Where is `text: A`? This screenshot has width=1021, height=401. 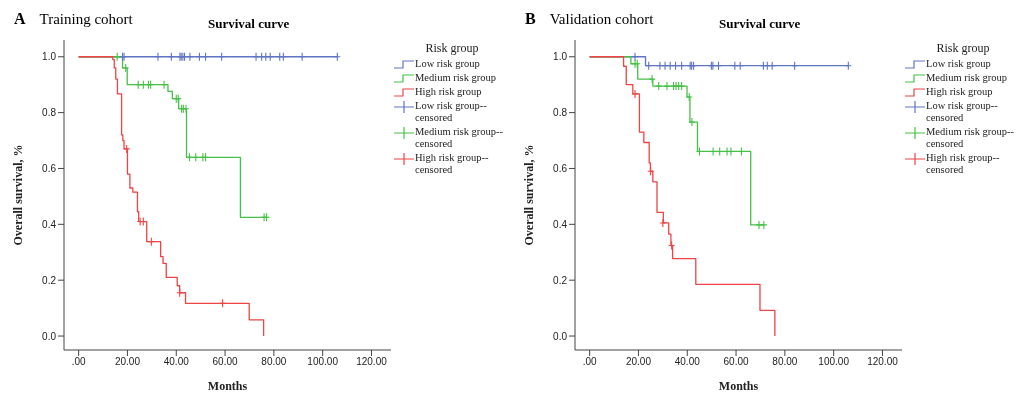 text: A is located at coordinates (20, 19).